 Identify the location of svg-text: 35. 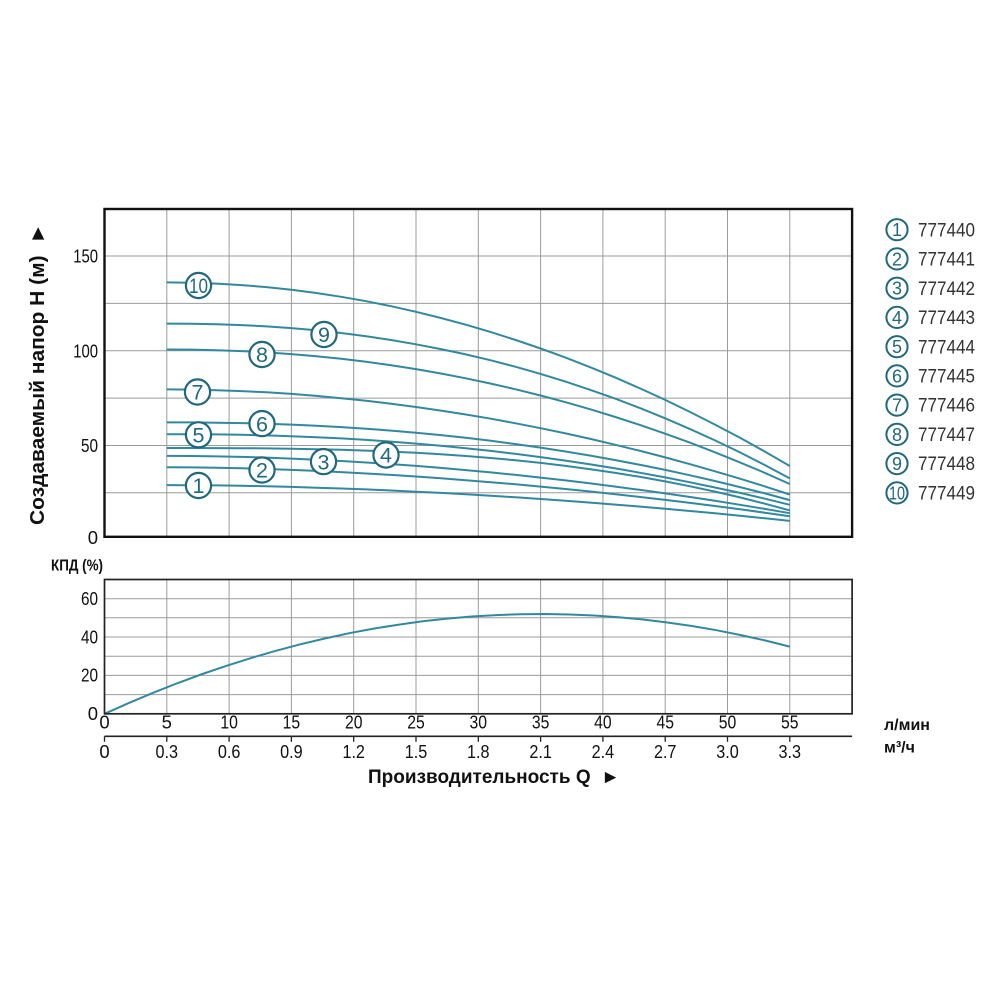
(541, 722).